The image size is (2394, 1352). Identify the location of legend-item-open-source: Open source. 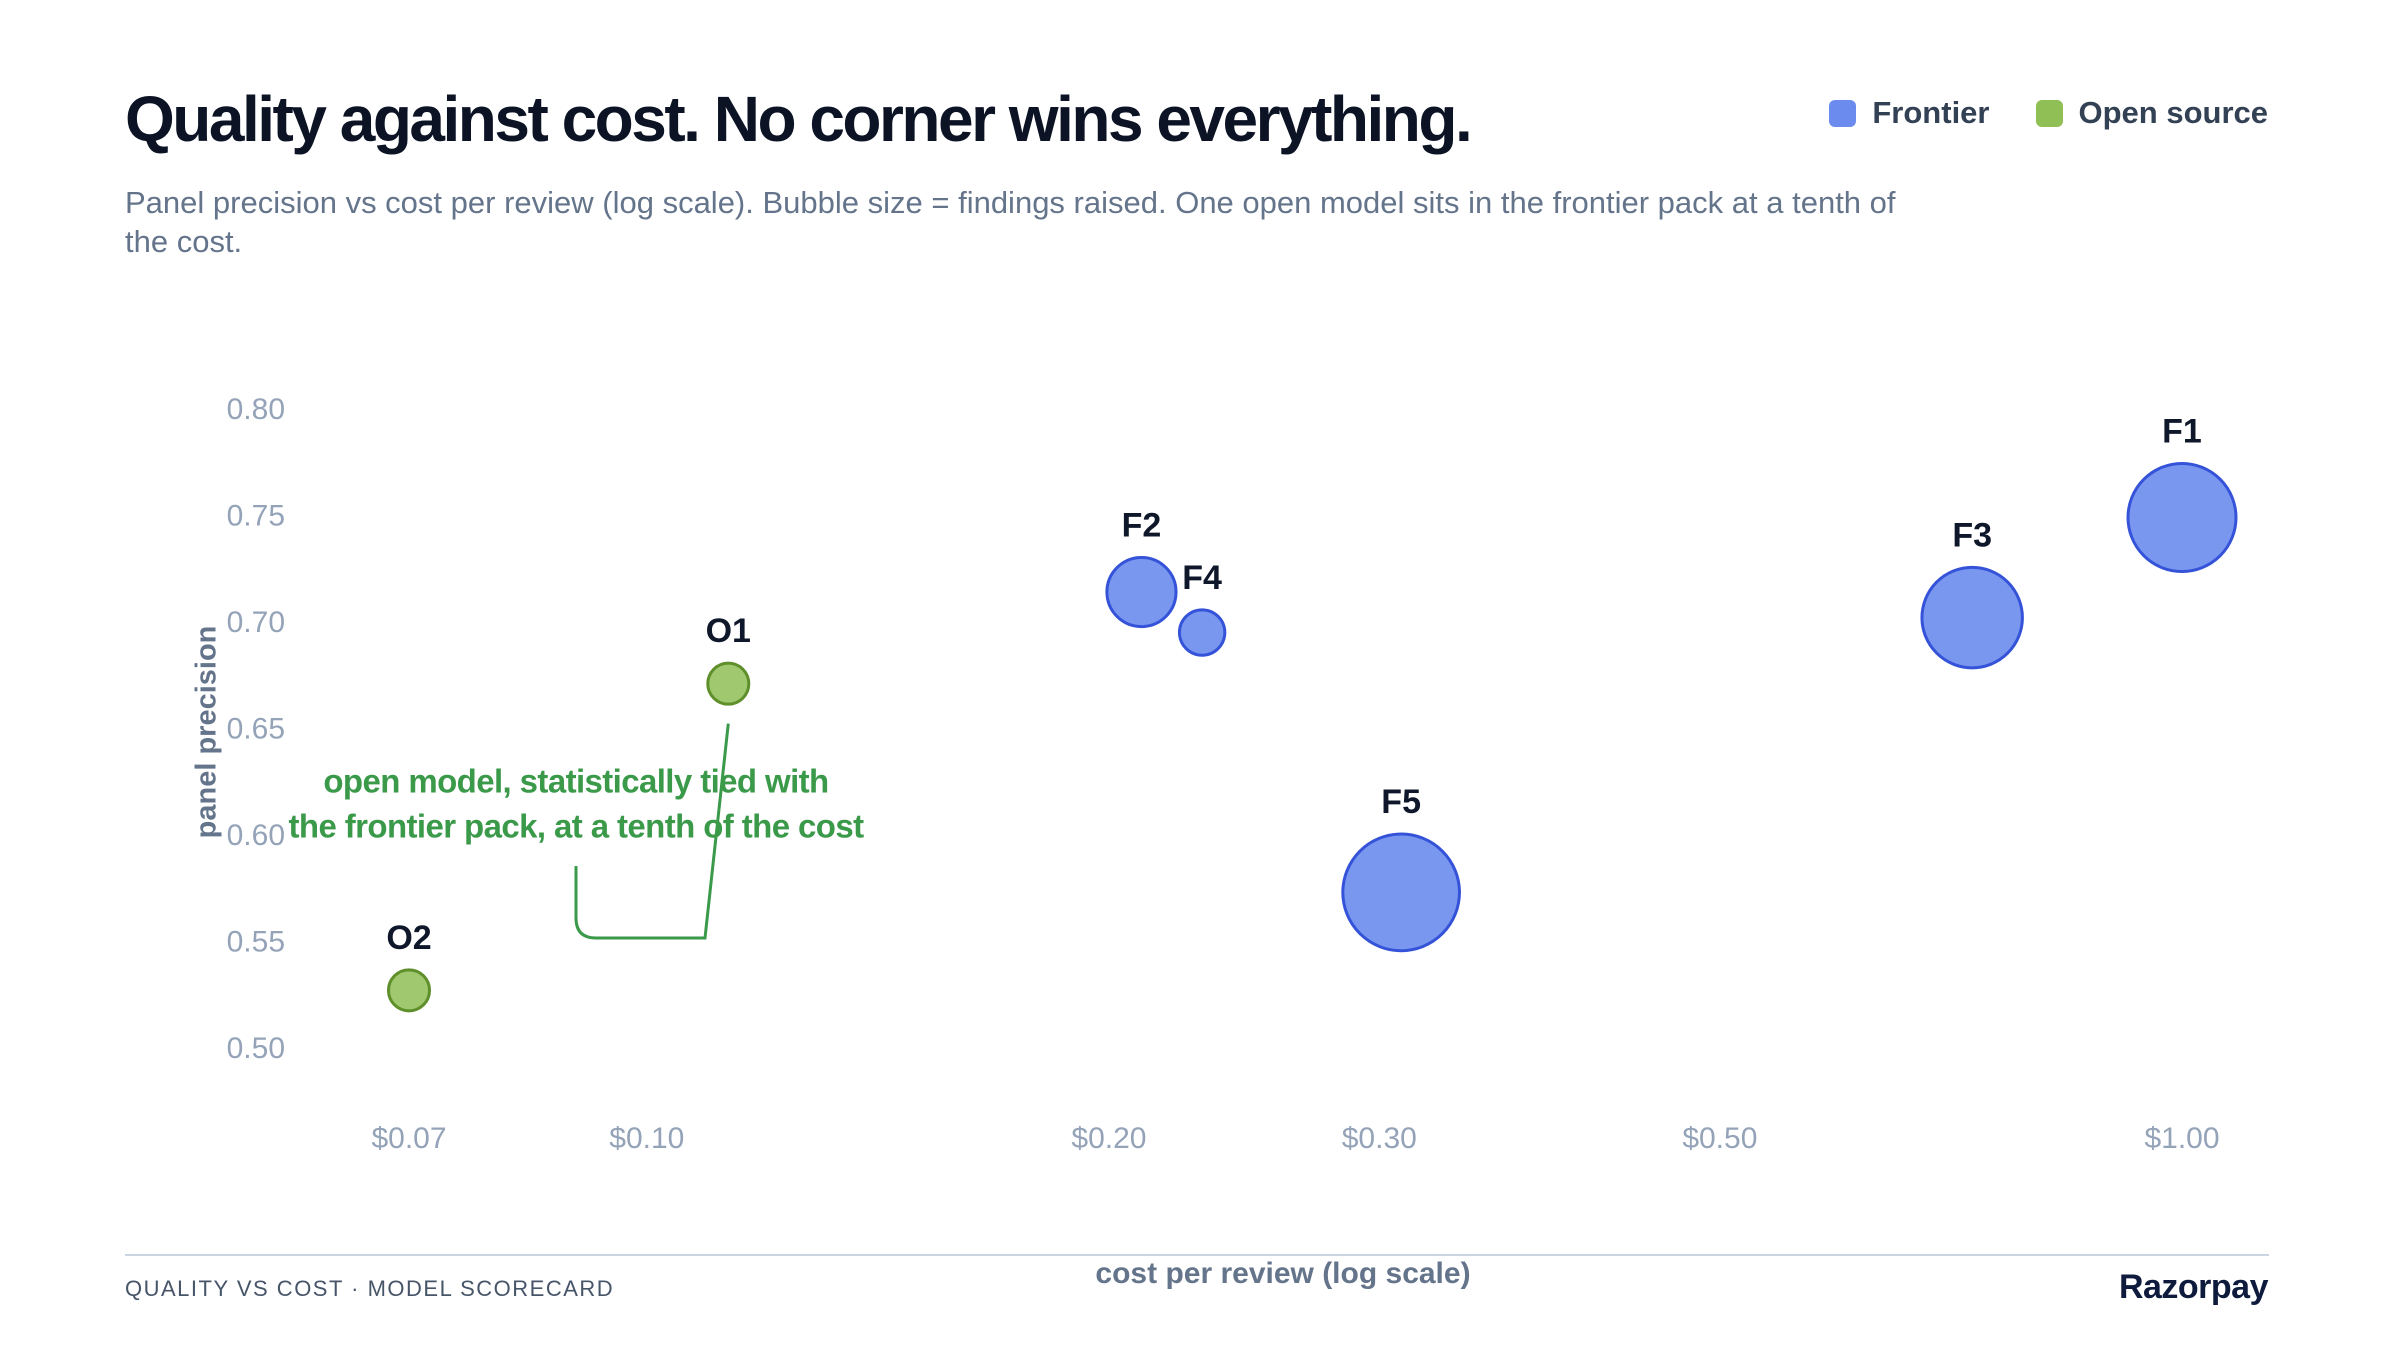
(2152, 113).